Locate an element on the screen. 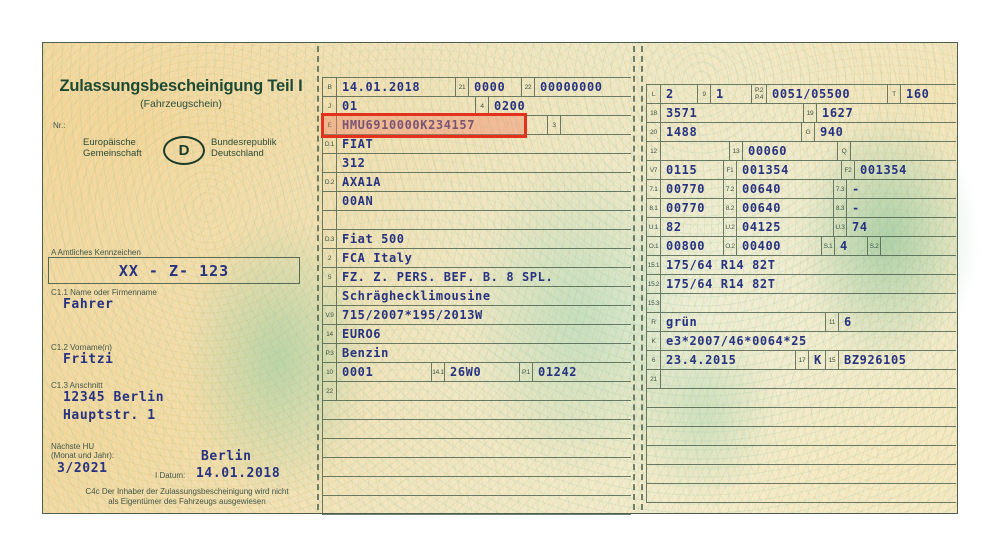 Image resolution: width=1000 pixels, height=556 pixels. field-value: 23.4.2015 is located at coordinates (701, 360).